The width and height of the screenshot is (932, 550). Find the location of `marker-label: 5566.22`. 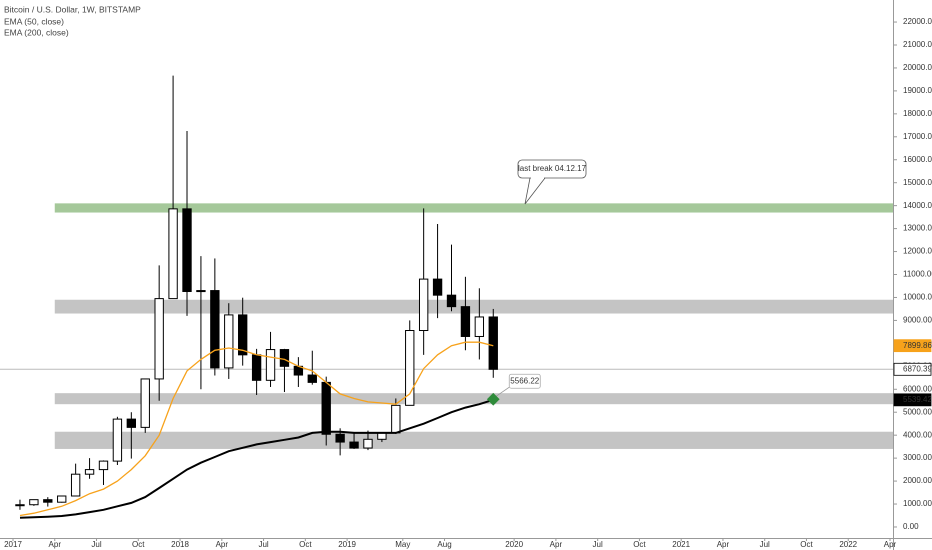

marker-label: 5566.22 is located at coordinates (524, 380).